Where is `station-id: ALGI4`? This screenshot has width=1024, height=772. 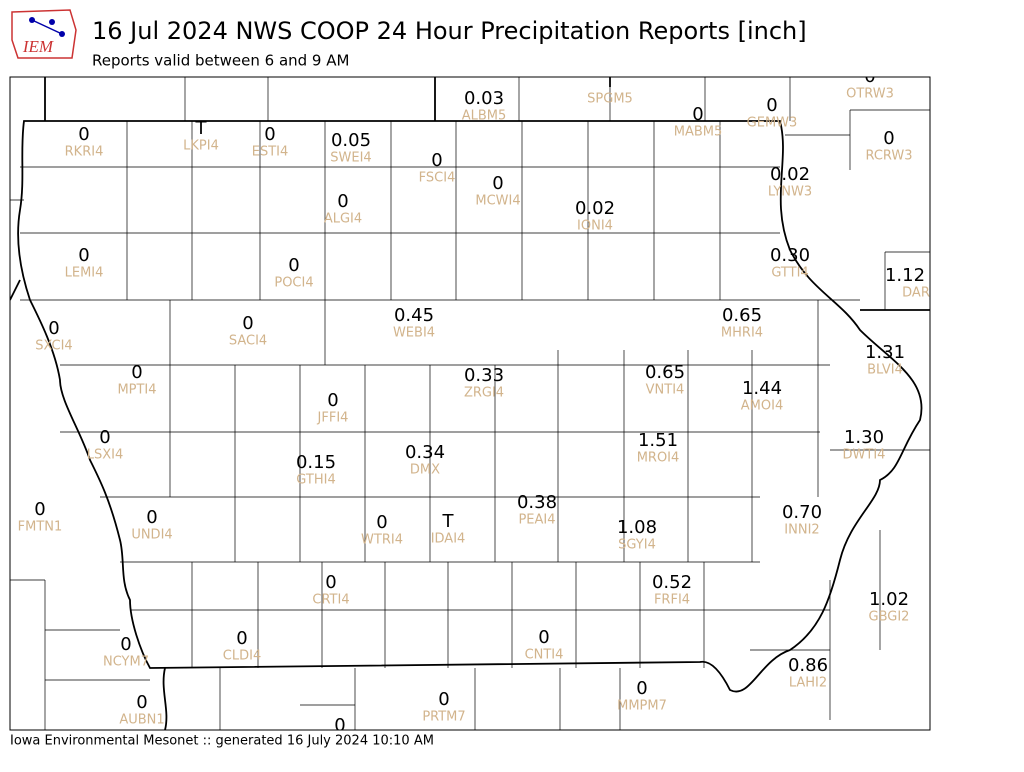 station-id: ALGI4 is located at coordinates (343, 219).